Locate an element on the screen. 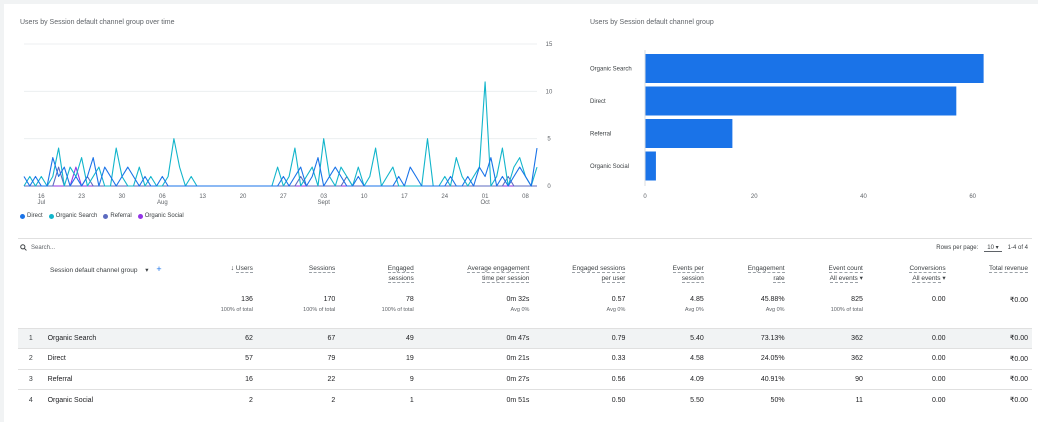 The height and width of the screenshot is (422, 1038). series-line-organic-search is located at coordinates (280, 134).